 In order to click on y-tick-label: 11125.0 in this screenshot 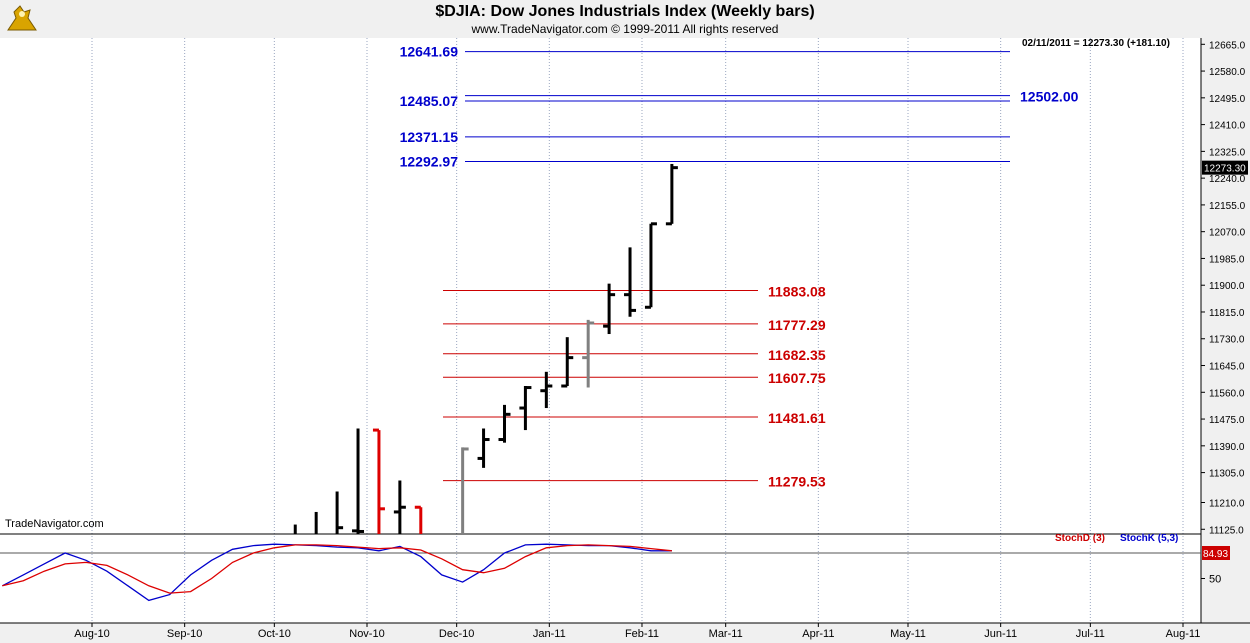, I will do `click(1226, 530)`.